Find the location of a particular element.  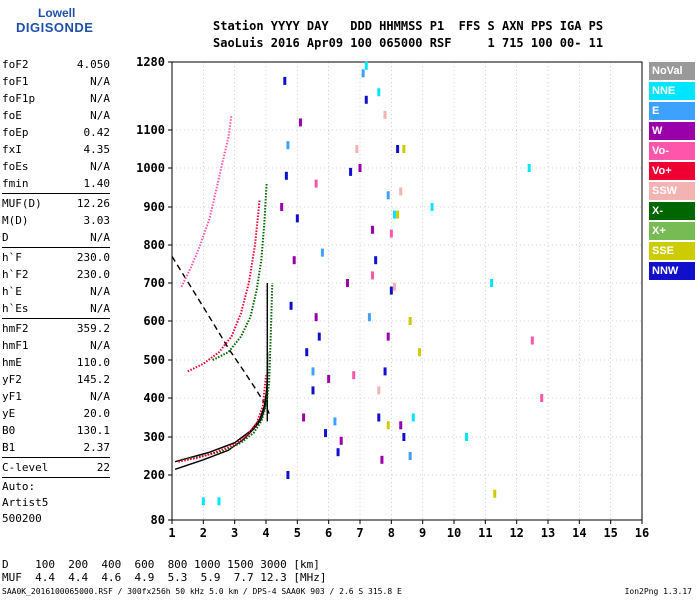

x-tick-label: 16 is located at coordinates (642, 533).